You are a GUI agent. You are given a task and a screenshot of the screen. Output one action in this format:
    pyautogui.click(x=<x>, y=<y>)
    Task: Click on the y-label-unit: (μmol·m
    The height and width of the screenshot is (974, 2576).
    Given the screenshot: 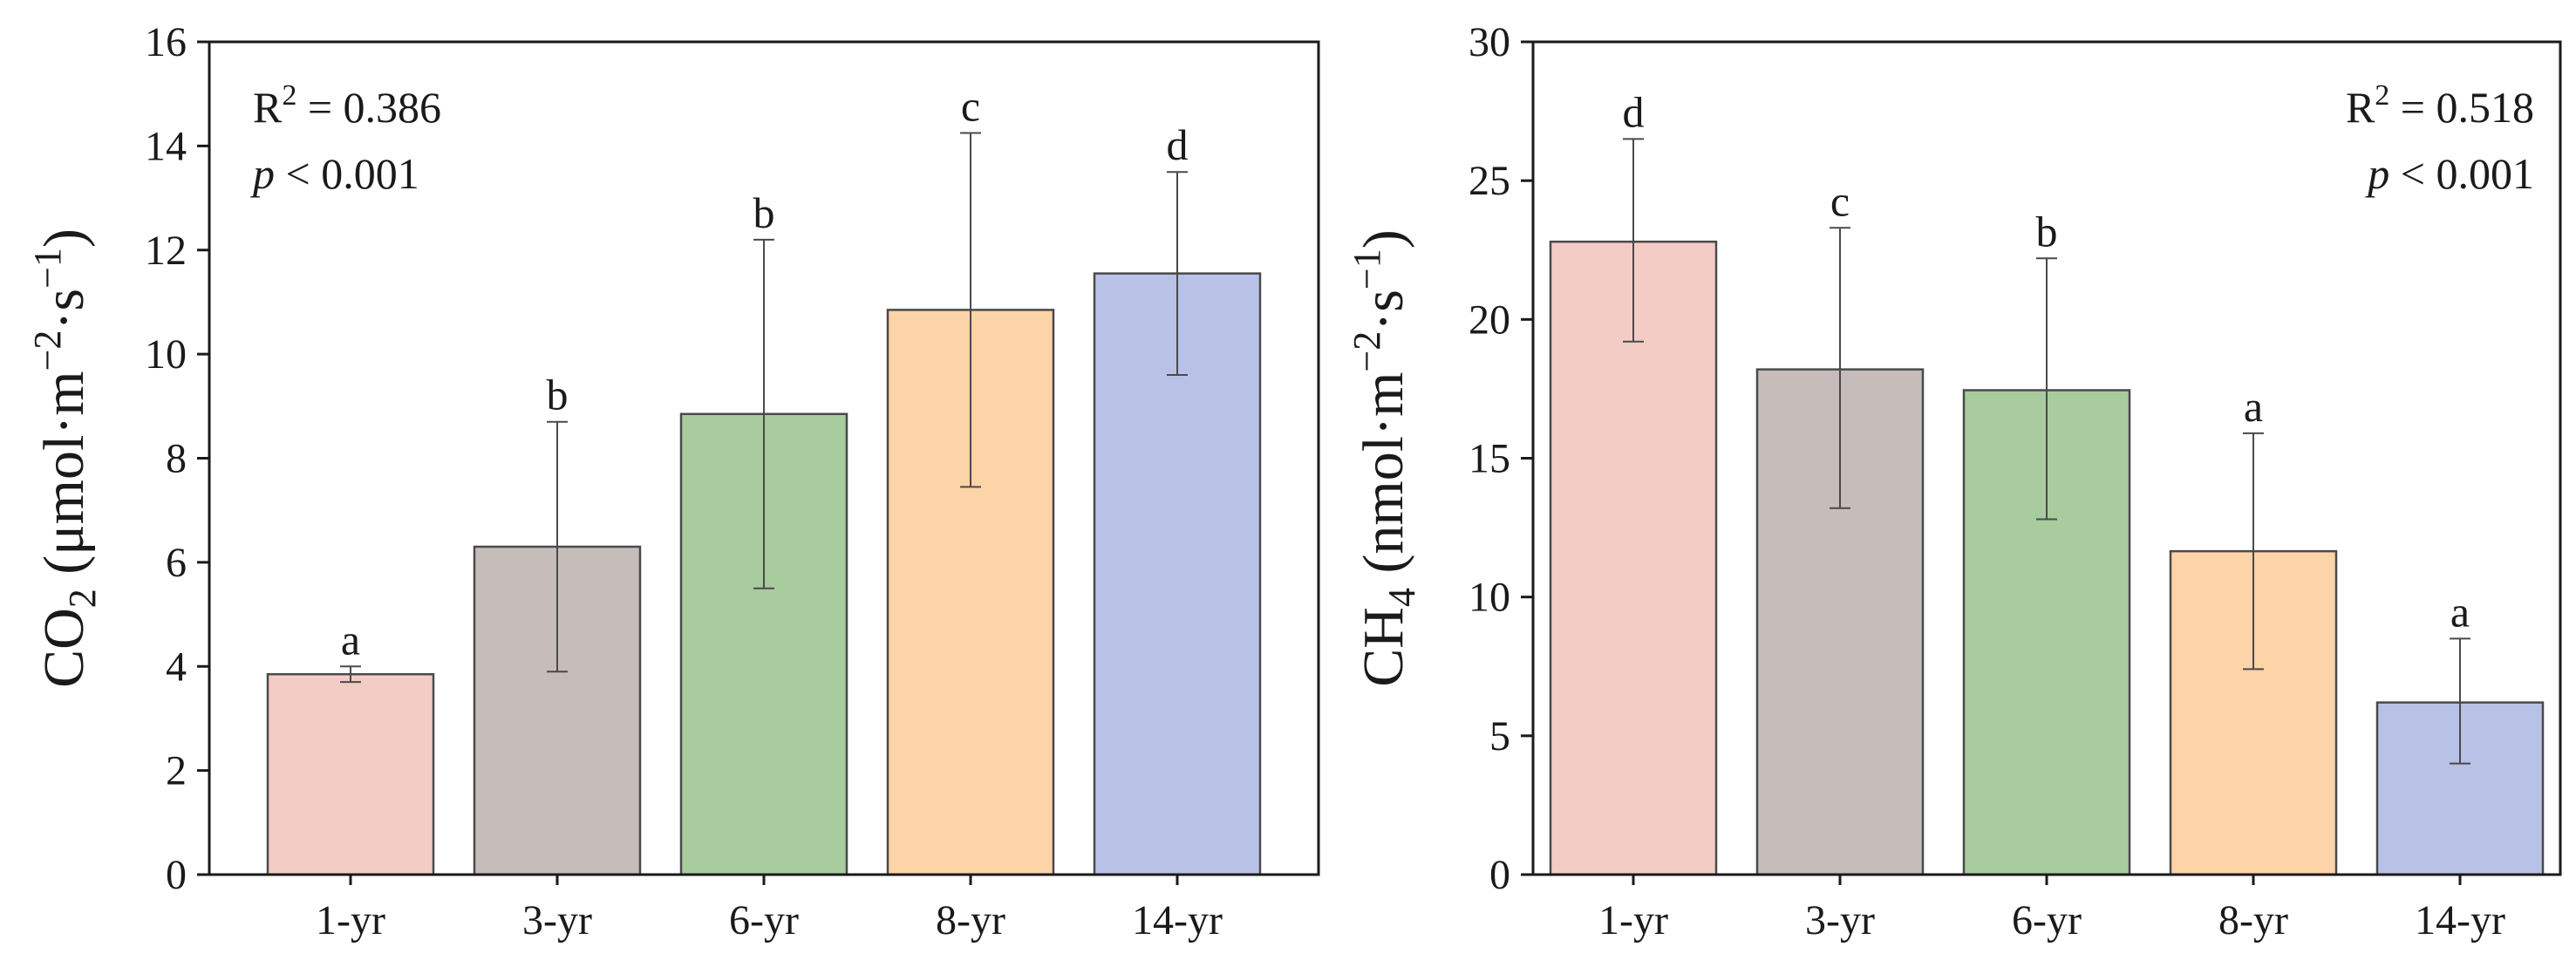 What is the action you would take?
    pyautogui.click(x=64, y=480)
    